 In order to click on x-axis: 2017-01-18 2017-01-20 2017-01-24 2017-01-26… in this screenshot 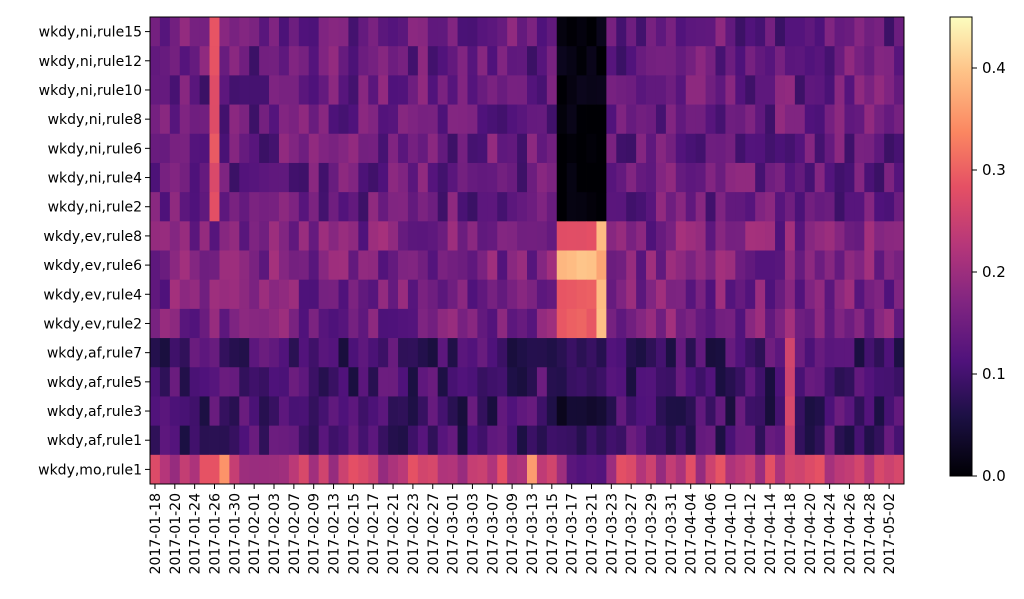, I will do `click(523, 529)`.